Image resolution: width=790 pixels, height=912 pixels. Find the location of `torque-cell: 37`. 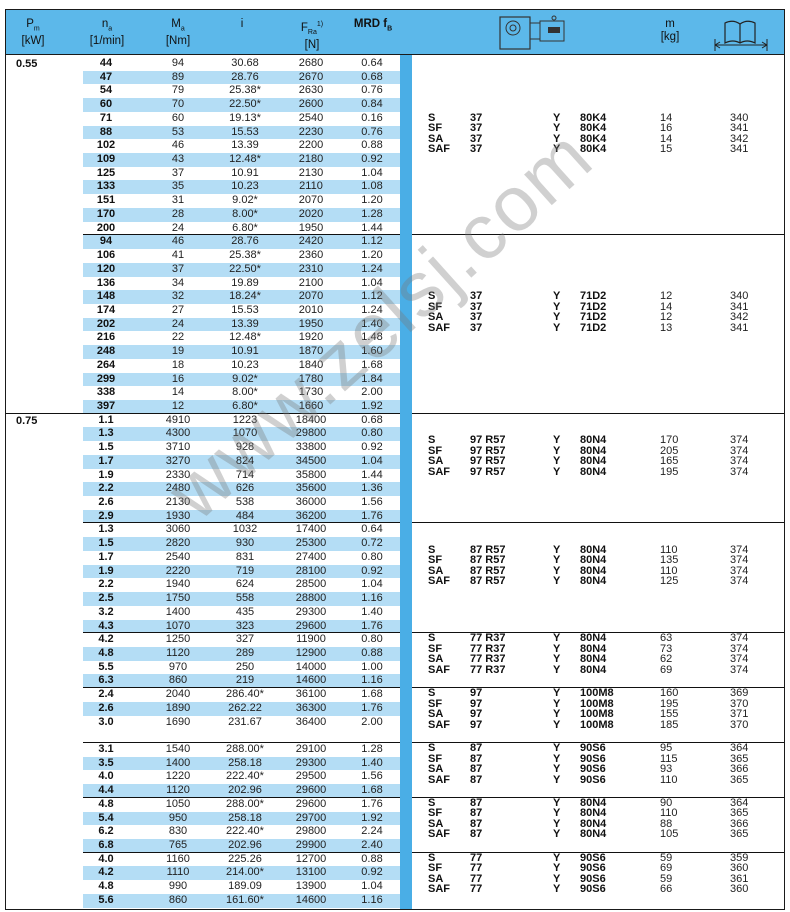

torque-cell: 37 is located at coordinates (178, 172).